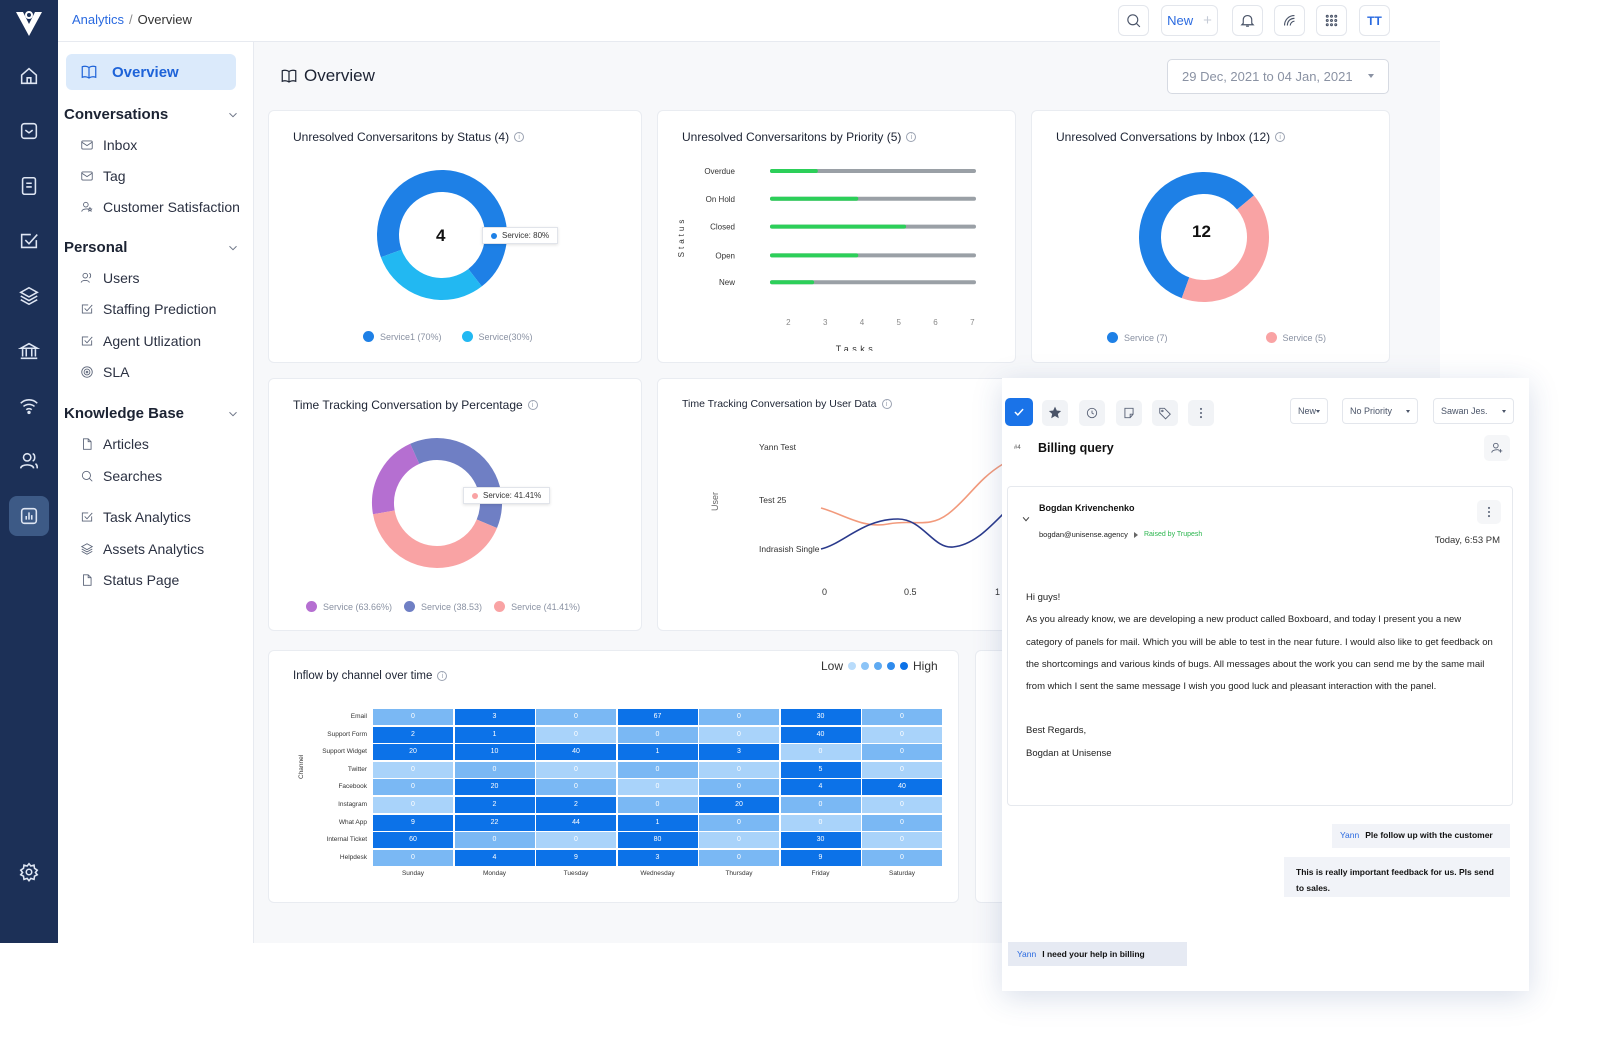 The height and width of the screenshot is (1059, 1600). What do you see at coordinates (497, 336) in the screenshot?
I see `legend-item: Service(30%)` at bounding box center [497, 336].